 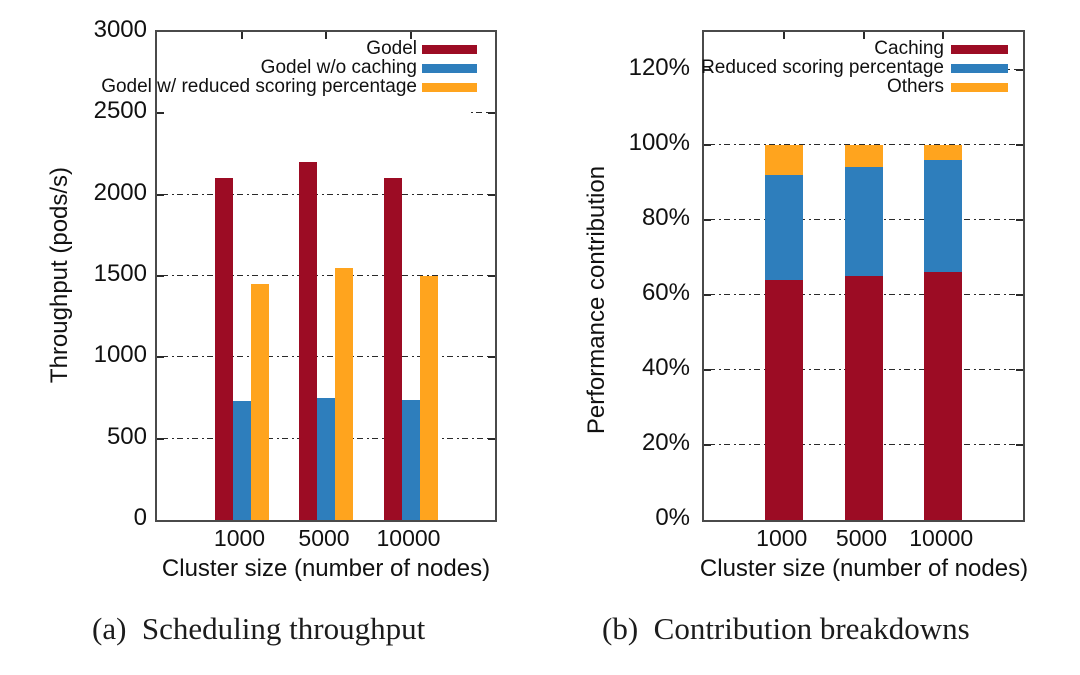 What do you see at coordinates (915, 86) in the screenshot?
I see `legend-label-others: Others` at bounding box center [915, 86].